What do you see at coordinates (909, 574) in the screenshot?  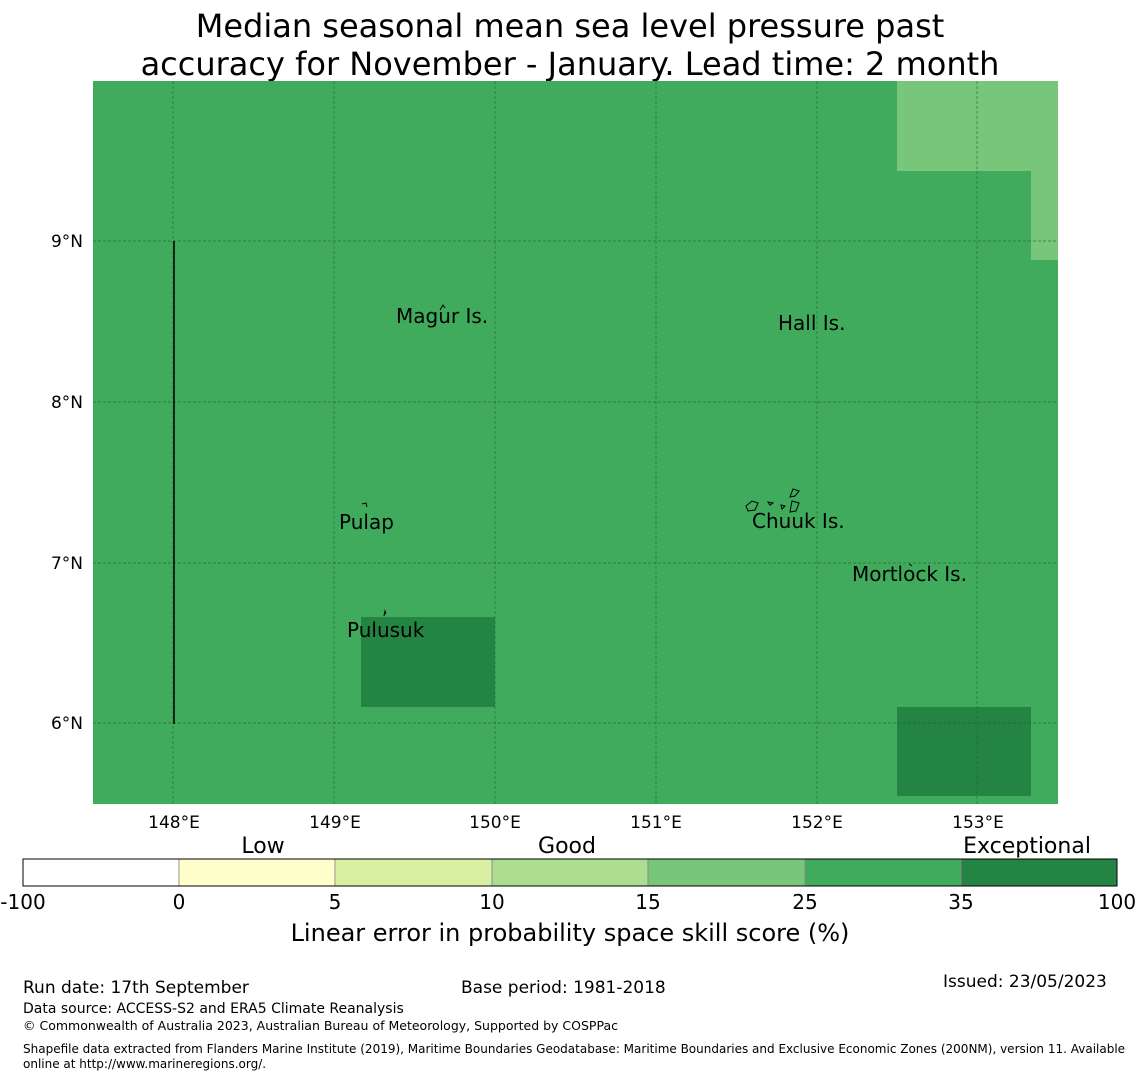 I see `place-label-mortlock: Mortlock Is.` at bounding box center [909, 574].